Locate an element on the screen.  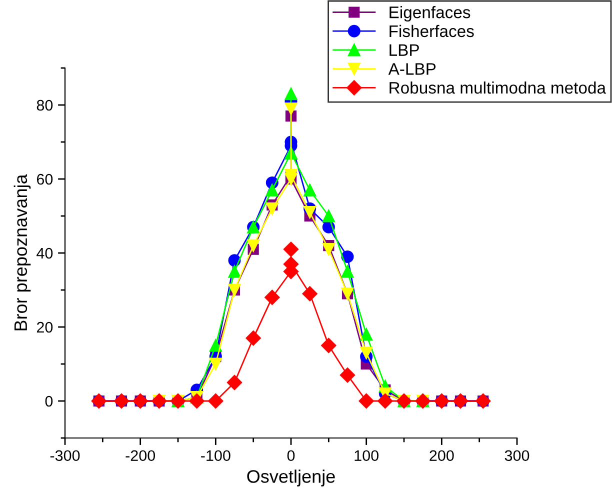
legend-label: Eigenfaces is located at coordinates (430, 14).